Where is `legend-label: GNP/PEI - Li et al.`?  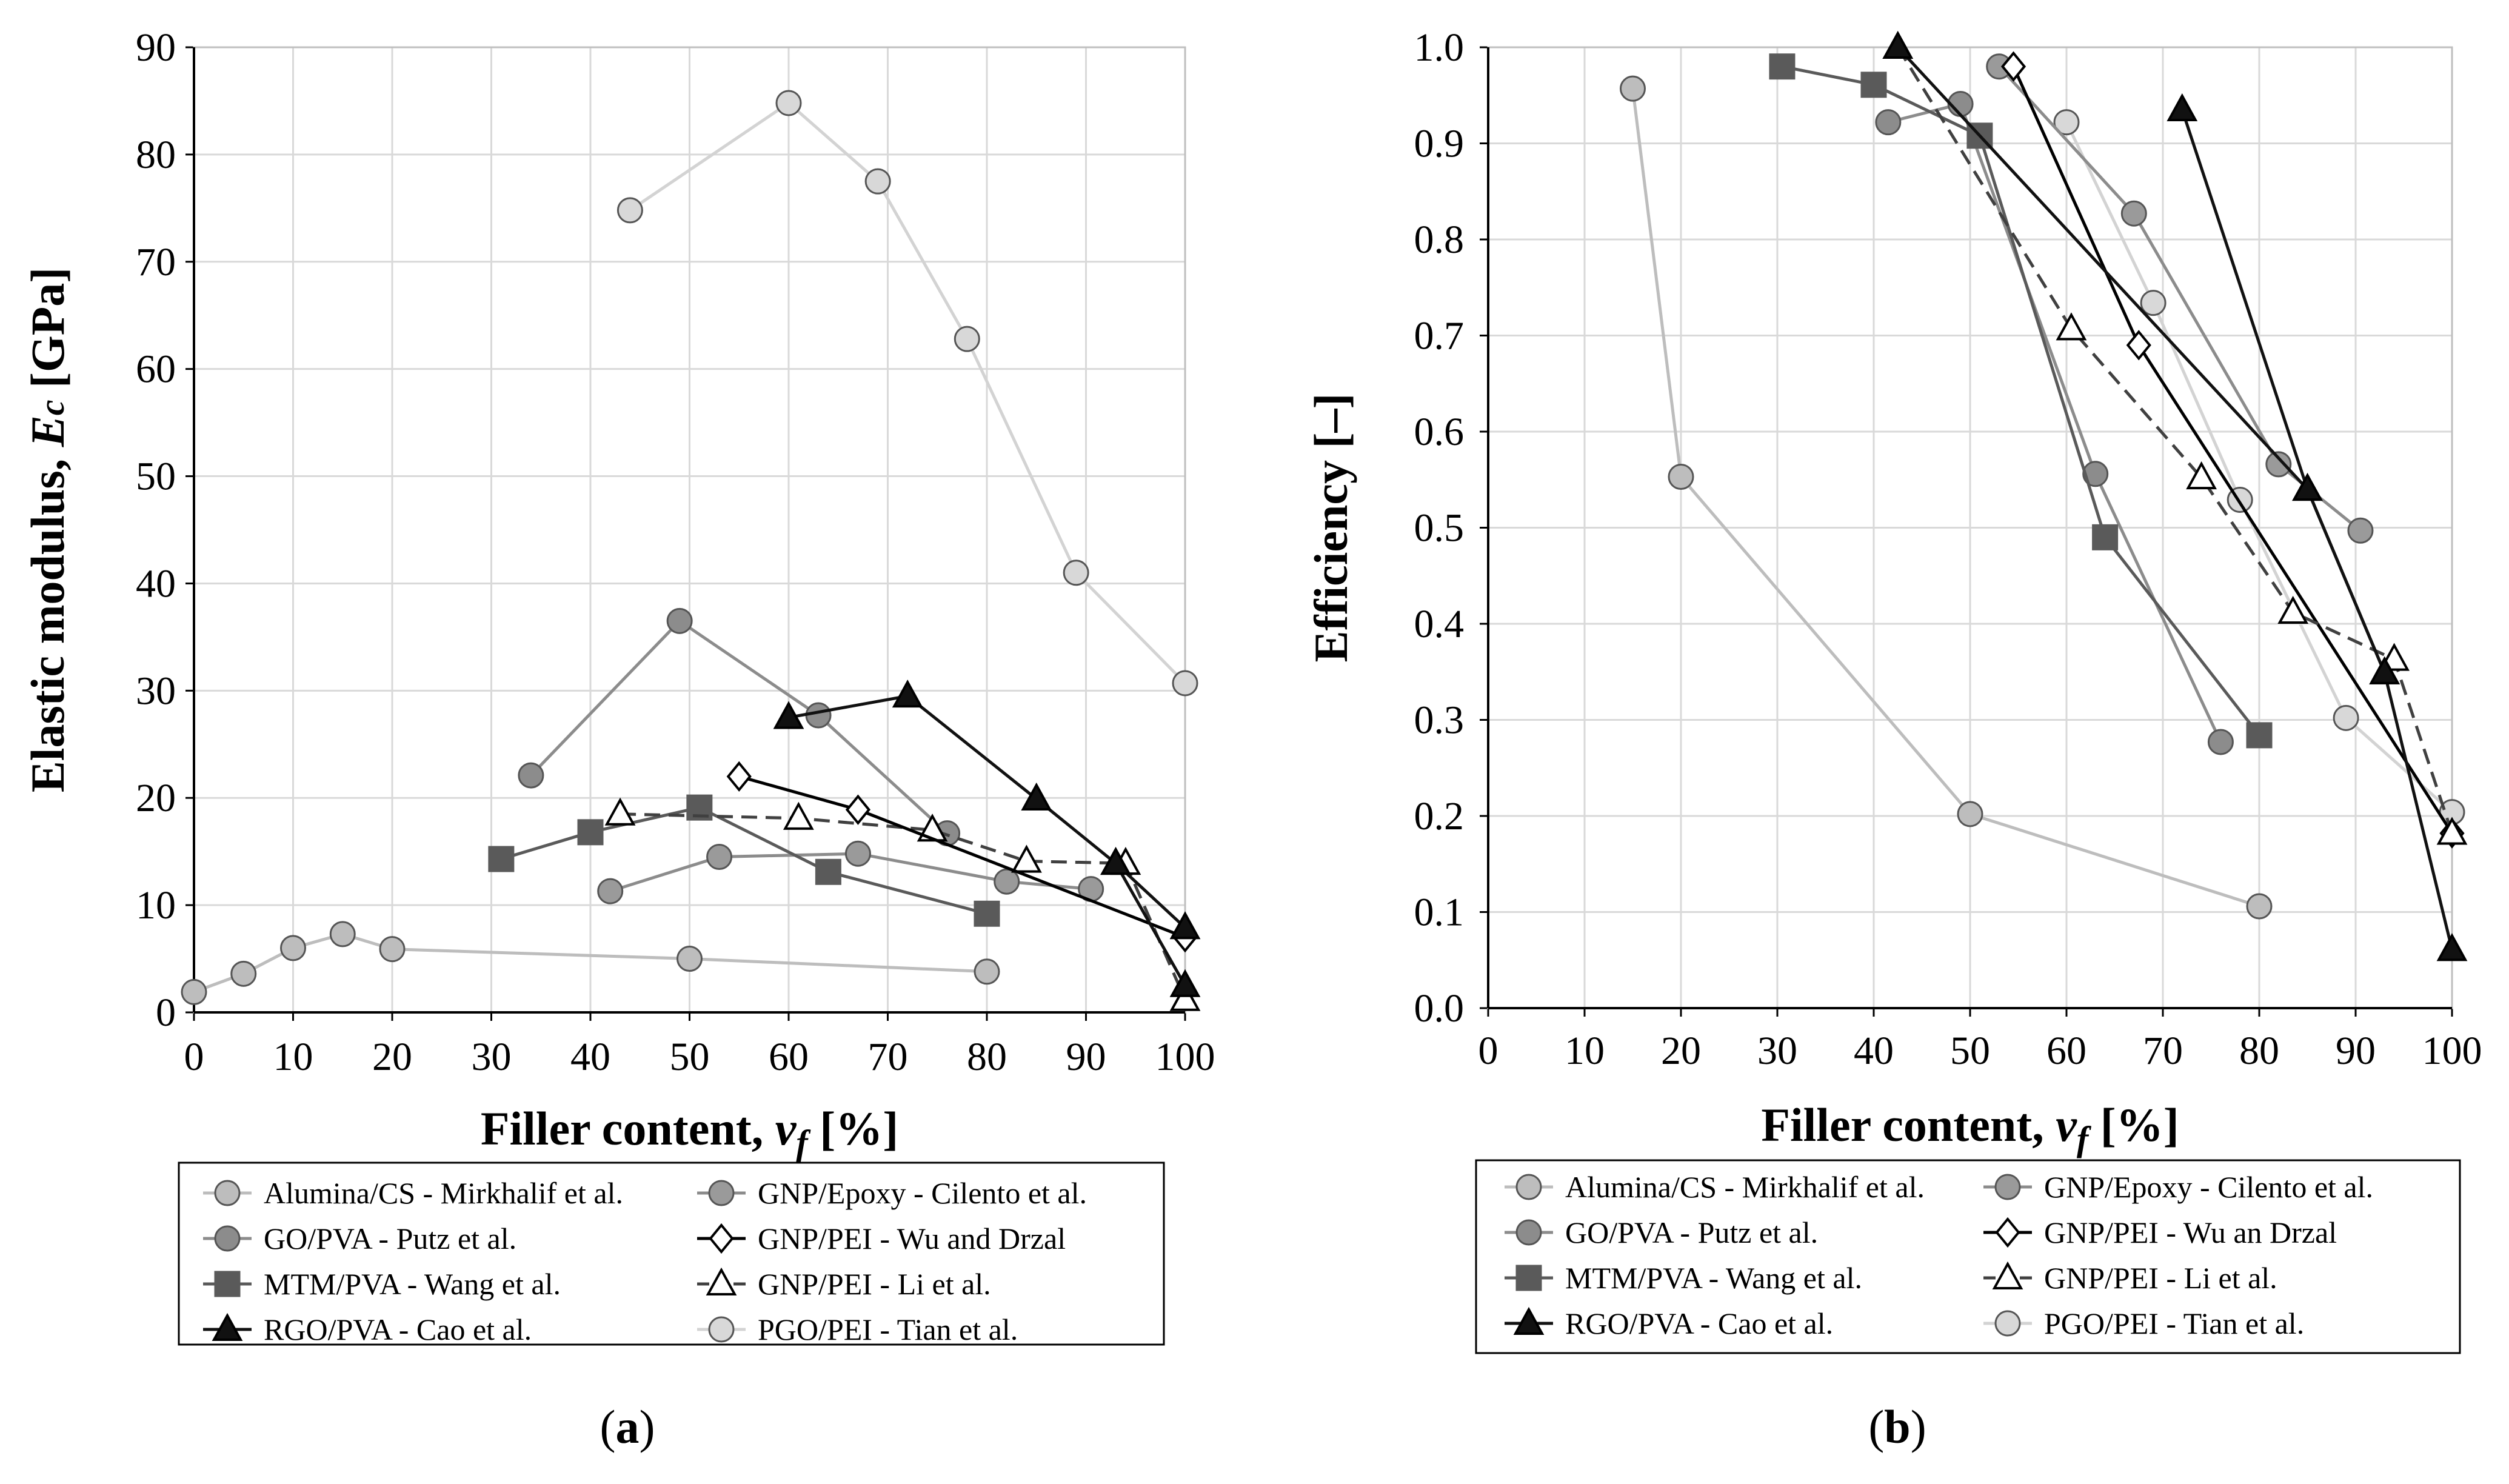 legend-label: GNP/PEI - Li et al. is located at coordinates (874, 1284).